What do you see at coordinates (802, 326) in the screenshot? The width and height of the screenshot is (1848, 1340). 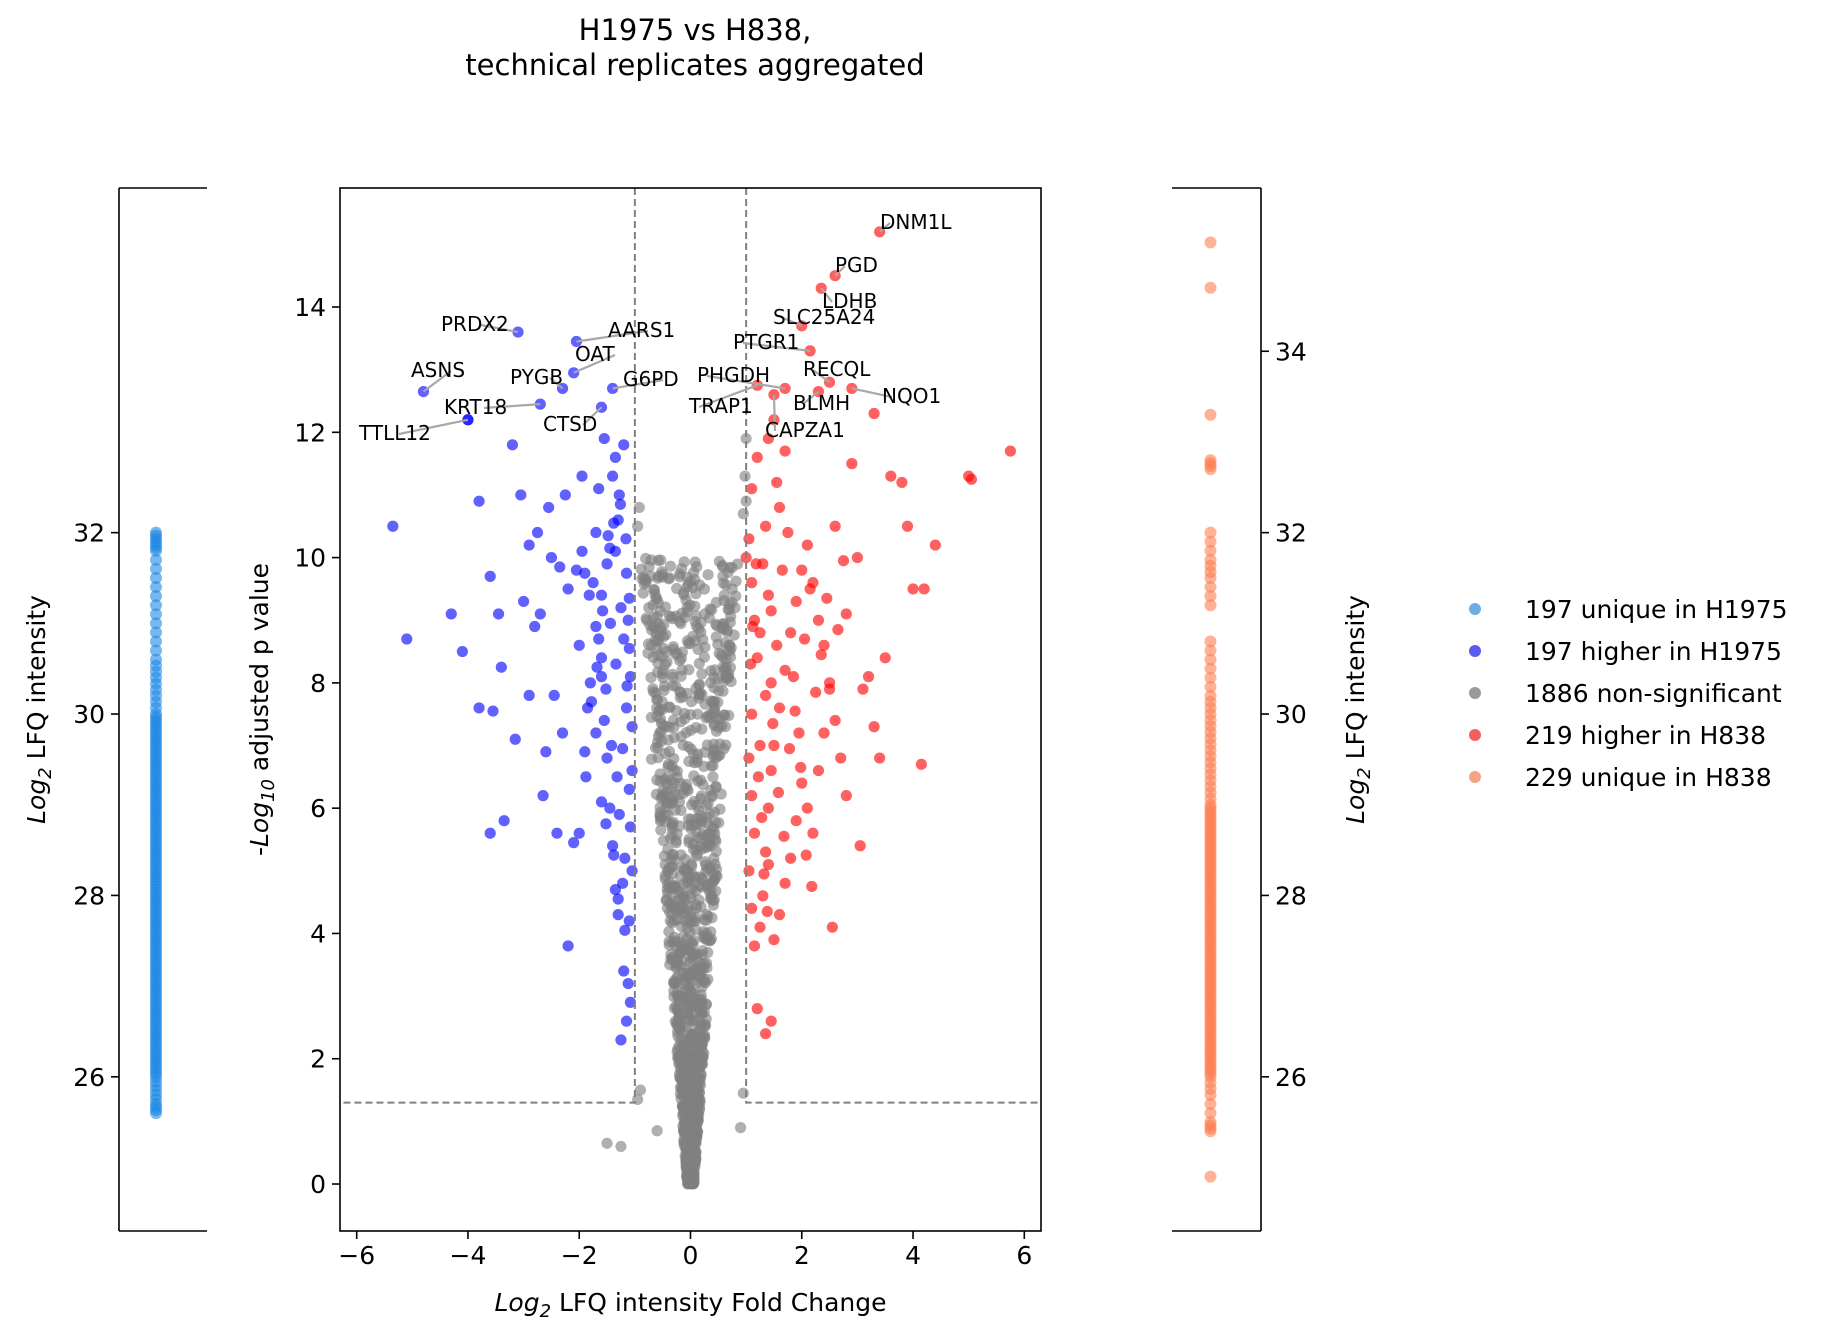 I see `labeled-gene-point` at bounding box center [802, 326].